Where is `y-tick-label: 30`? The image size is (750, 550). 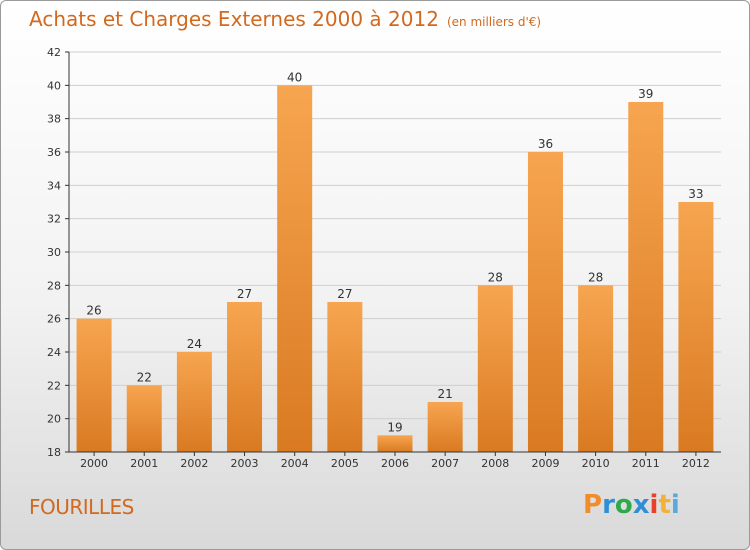 y-tick-label: 30 is located at coordinates (54, 252).